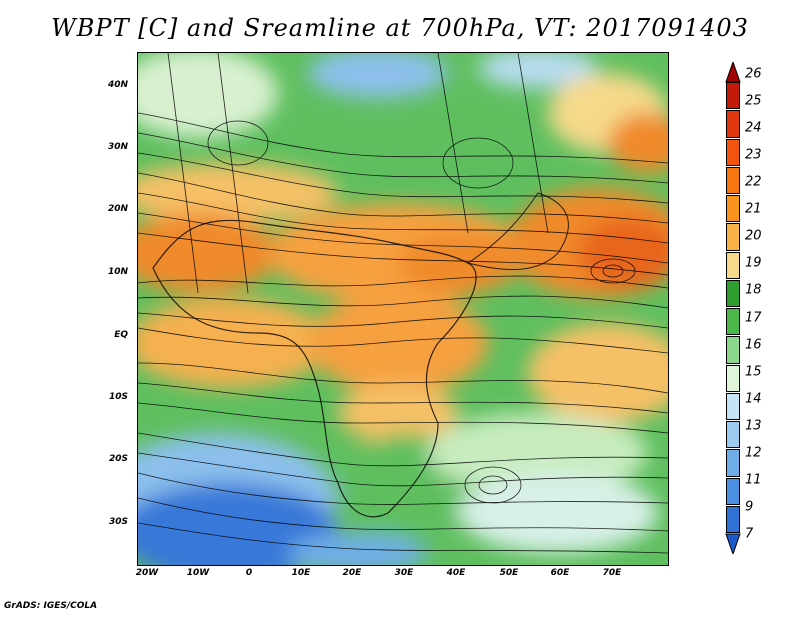 The width and height of the screenshot is (800, 618). I want to click on colorbar-label: 25, so click(753, 101).